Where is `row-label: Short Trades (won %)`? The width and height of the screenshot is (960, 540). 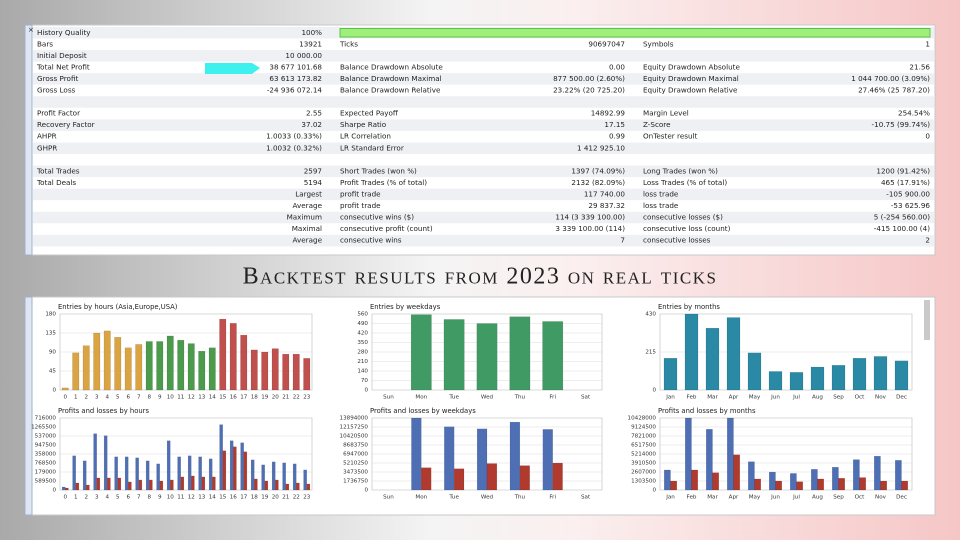
row-label: Short Trades (won %) is located at coordinates (378, 170).